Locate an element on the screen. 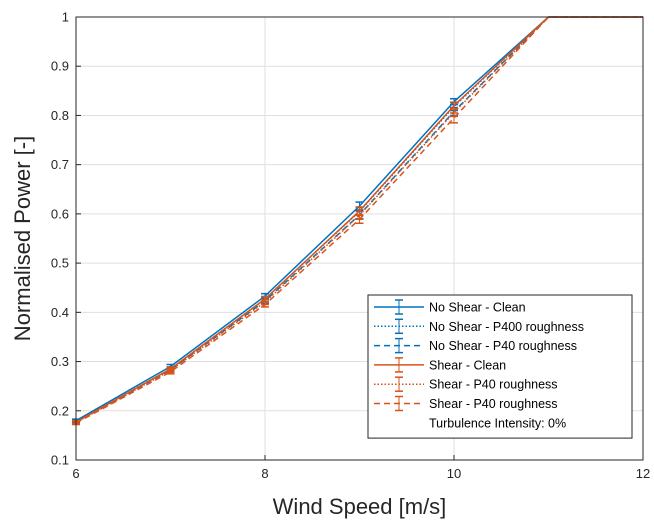 The image size is (654, 525). legend-label: No Shear - Clean is located at coordinates (477, 308).